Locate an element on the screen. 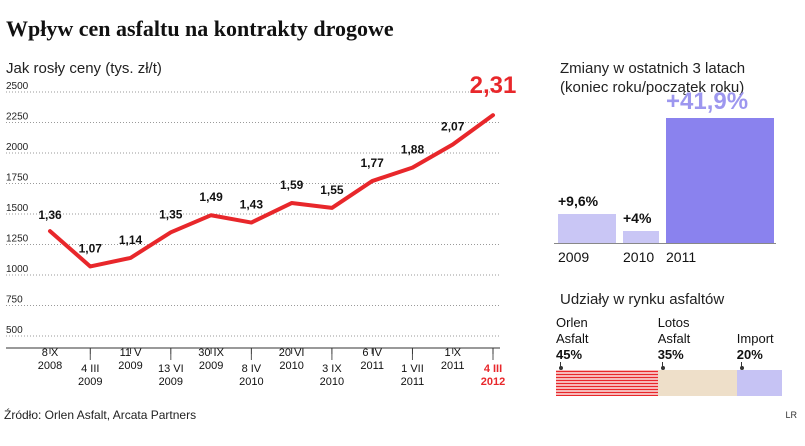 This screenshot has height=446, width=805. price-value-label: 2,31 is located at coordinates (493, 85).